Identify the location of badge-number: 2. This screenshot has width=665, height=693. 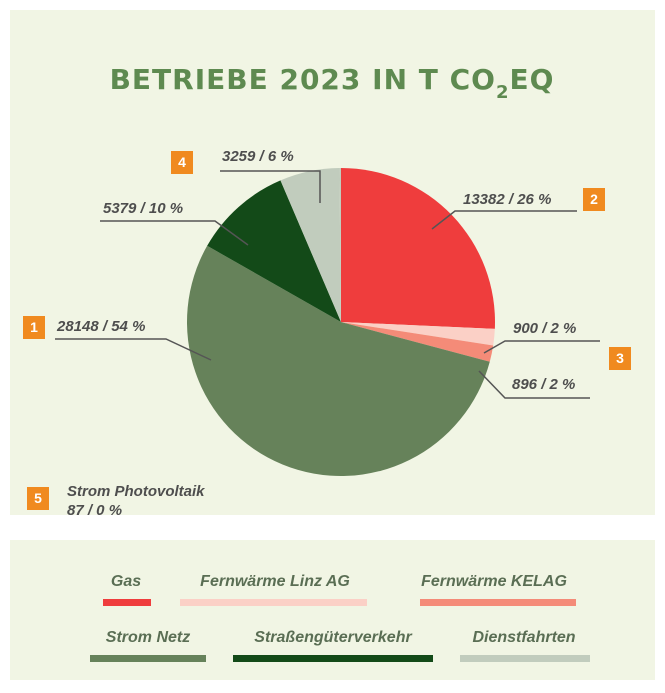
(594, 199).